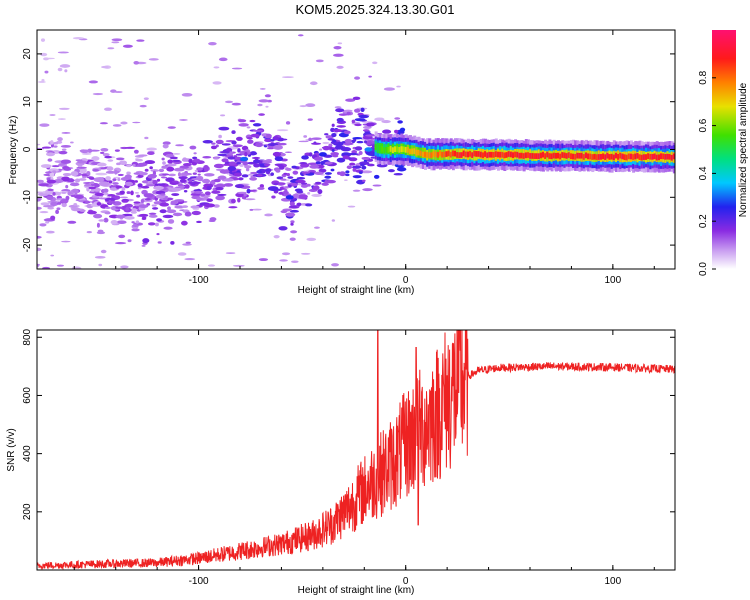  Describe the element at coordinates (368, 149) in the screenshot. I see `spectrogram-peak` at that location.